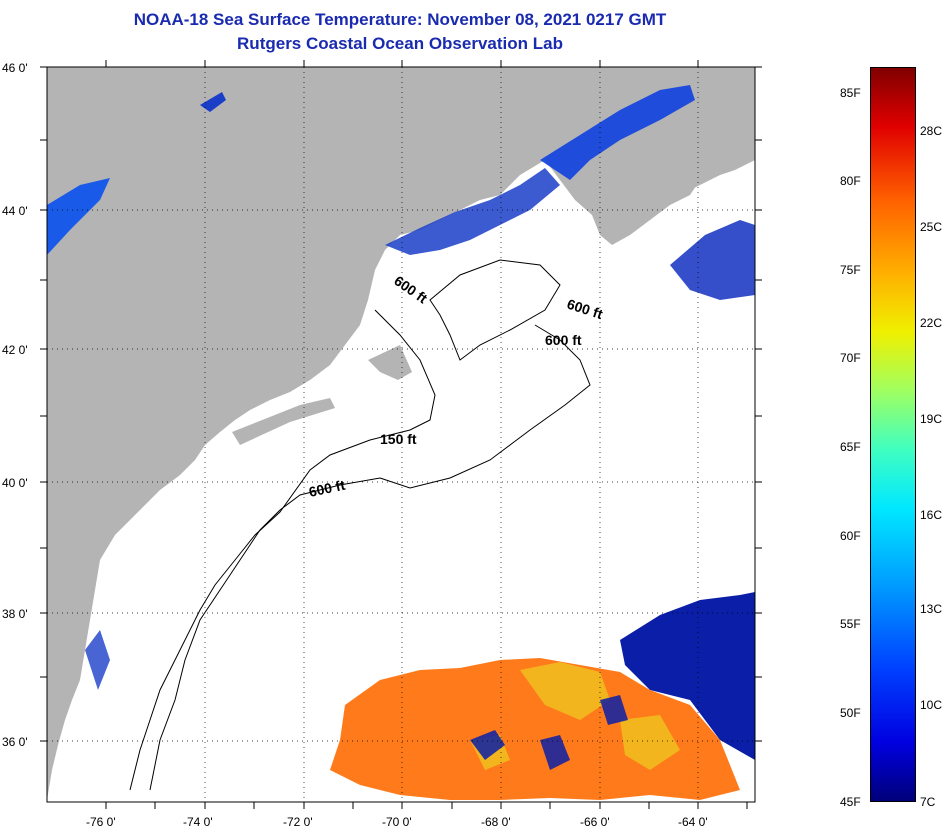 The image size is (944, 832). I want to click on cold-water-bay-of-fundy, so click(617, 132).